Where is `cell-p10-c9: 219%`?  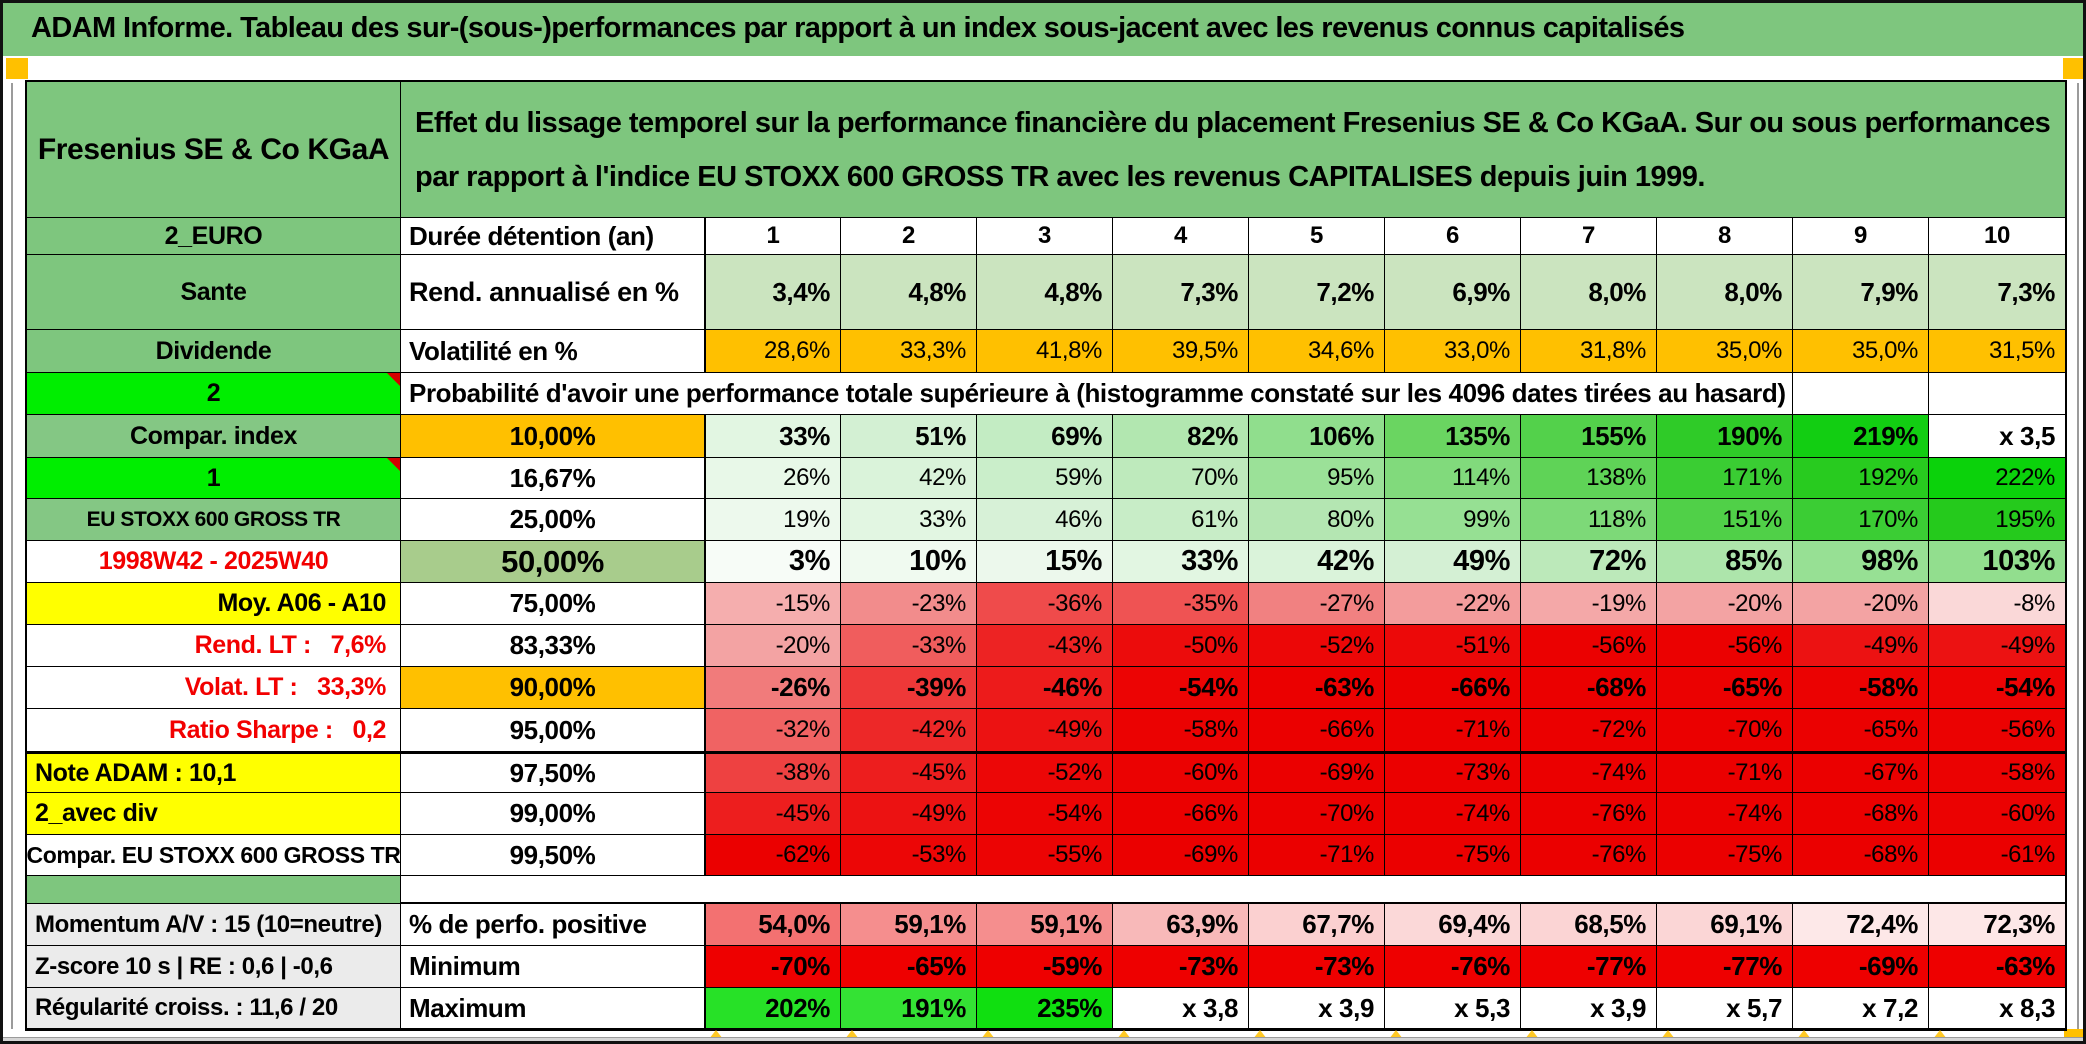 cell-p10-c9: 219% is located at coordinates (1861, 436).